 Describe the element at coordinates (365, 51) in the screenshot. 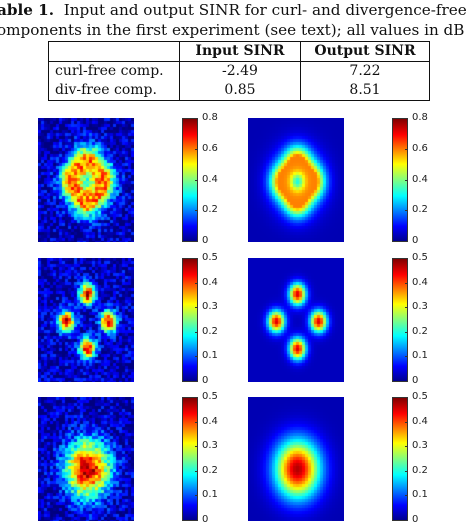

I see `table-header-output: Output SINR` at that location.